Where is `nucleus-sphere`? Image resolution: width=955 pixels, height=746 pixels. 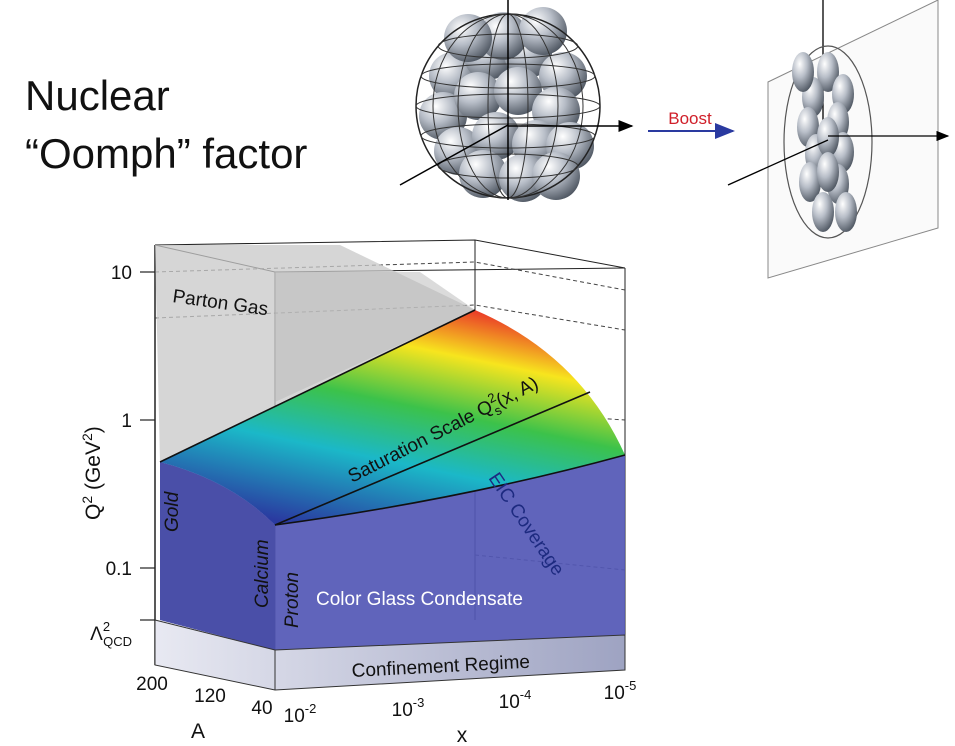
nucleus-sphere is located at coordinates (500, 101).